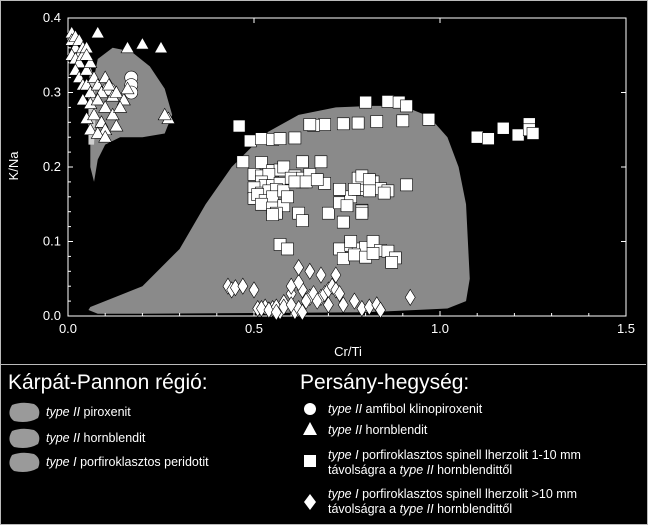  I want to click on x-axis-label: Cr/Ti, so click(348, 351).